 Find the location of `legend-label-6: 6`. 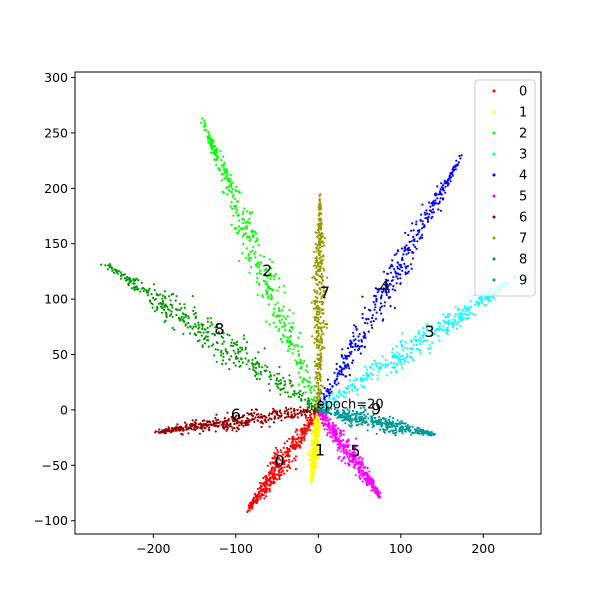

legend-label-6: 6 is located at coordinates (523, 218).